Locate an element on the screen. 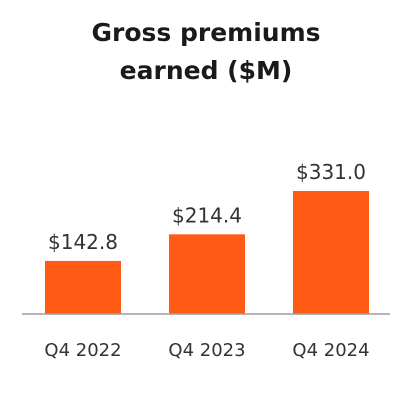  chart-title-line-2: earned ($M) is located at coordinates (206, 70).